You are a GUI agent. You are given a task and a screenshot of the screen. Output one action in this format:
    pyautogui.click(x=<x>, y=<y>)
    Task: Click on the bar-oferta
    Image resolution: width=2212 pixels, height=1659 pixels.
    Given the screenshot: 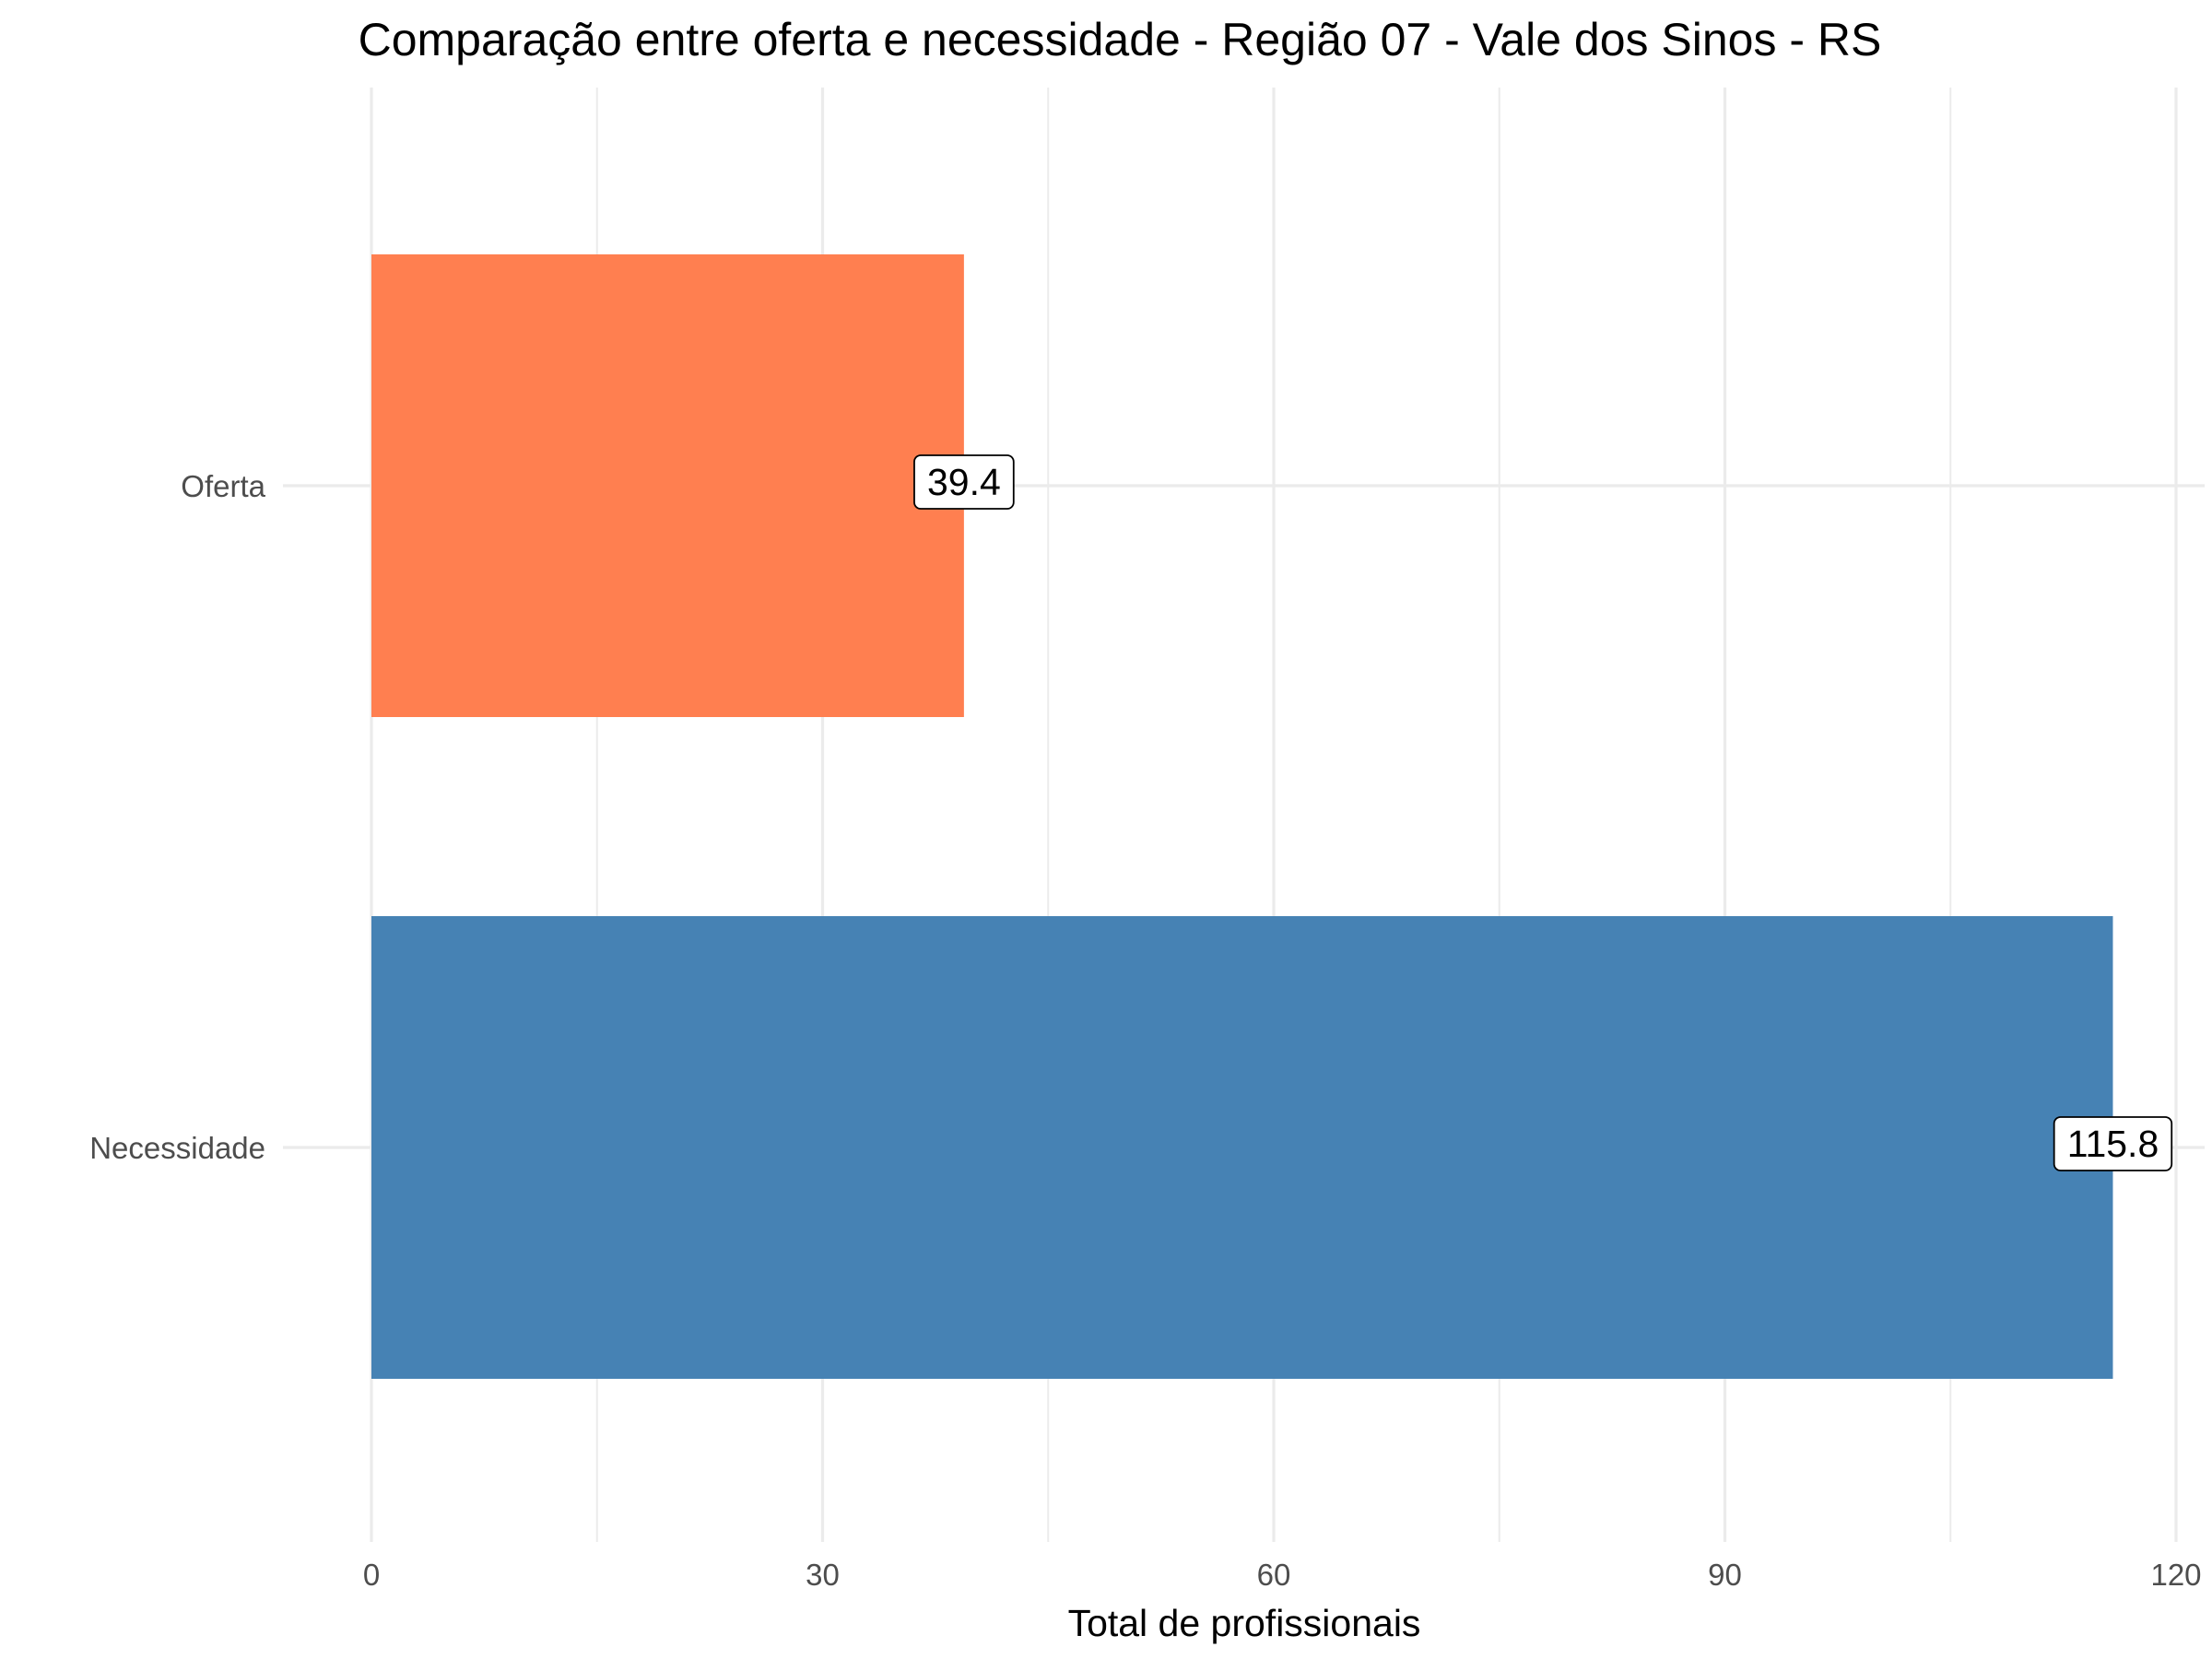 What is the action you would take?
    pyautogui.click(x=667, y=485)
    